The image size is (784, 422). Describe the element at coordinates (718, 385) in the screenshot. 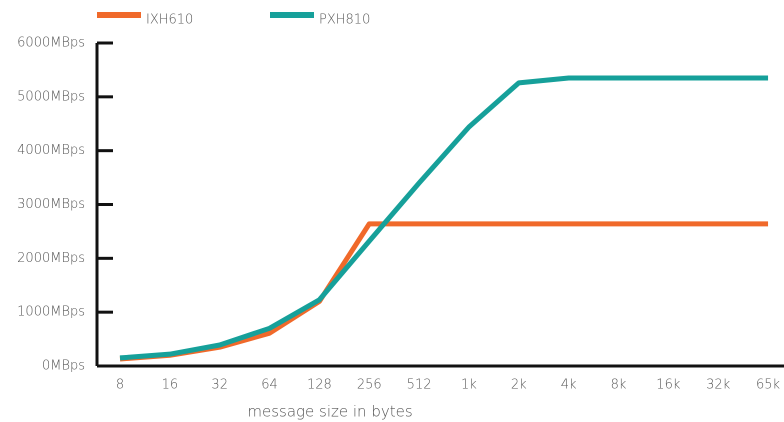

I see `x-tick-label: 32k` at that location.